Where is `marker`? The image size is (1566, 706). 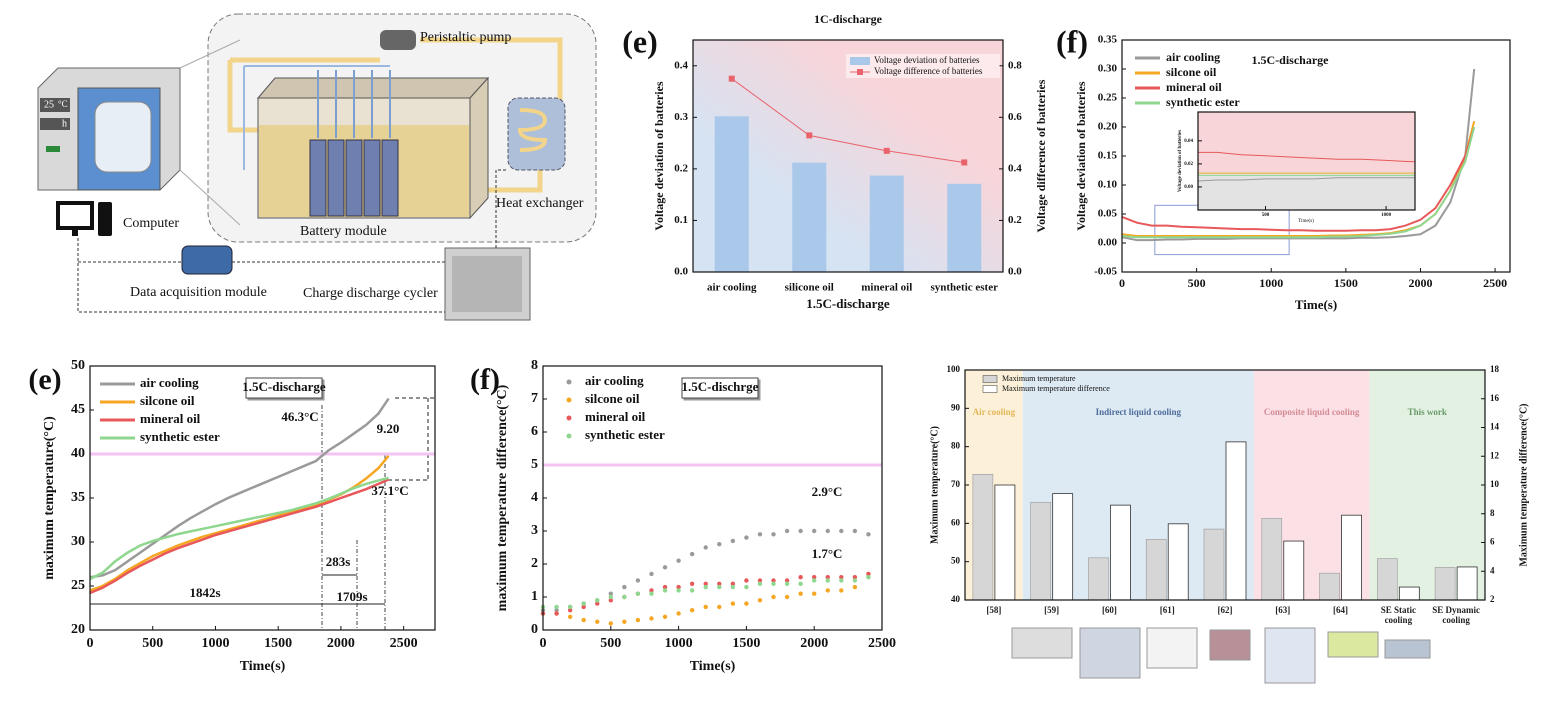
marker is located at coordinates (731, 78).